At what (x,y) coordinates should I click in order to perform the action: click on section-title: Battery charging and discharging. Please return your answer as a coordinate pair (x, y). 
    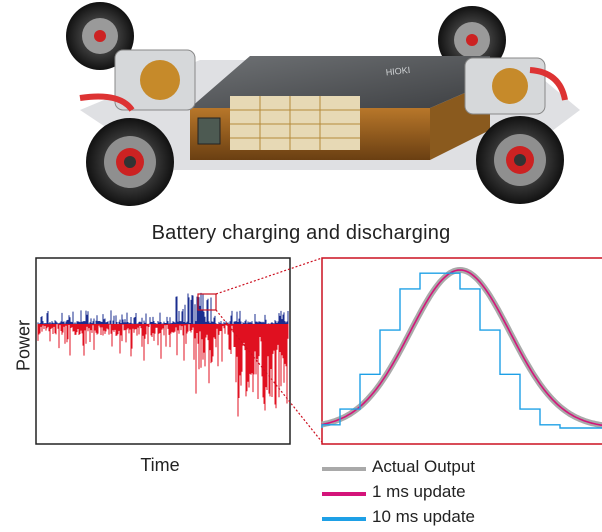
    Looking at the image, I should click on (301, 233).